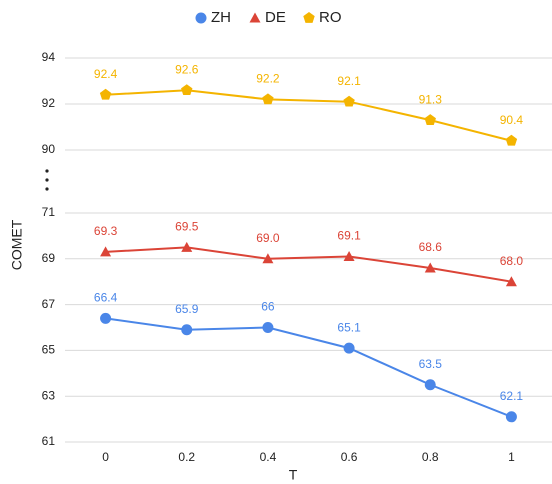 The image size is (552, 484). Describe the element at coordinates (268, 238) in the screenshot. I see `data-label: 69.0` at that location.